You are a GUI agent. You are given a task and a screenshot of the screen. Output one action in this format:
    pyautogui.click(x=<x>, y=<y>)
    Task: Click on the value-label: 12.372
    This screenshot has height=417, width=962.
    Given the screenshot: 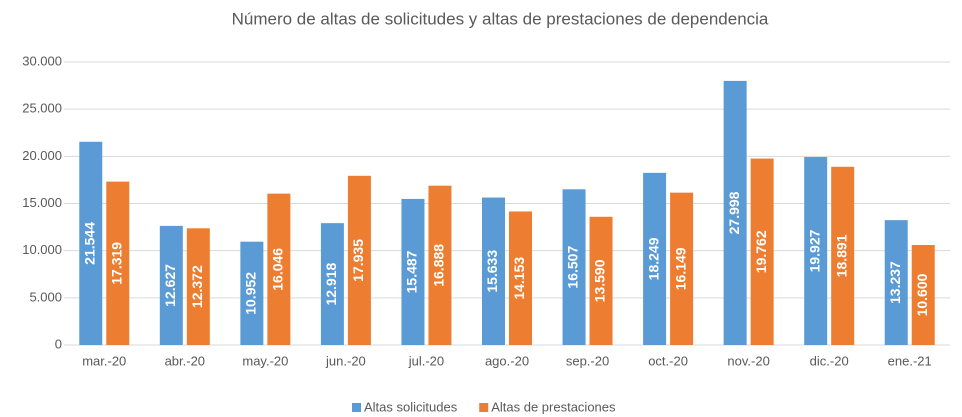 What is the action you would take?
    pyautogui.click(x=197, y=286)
    